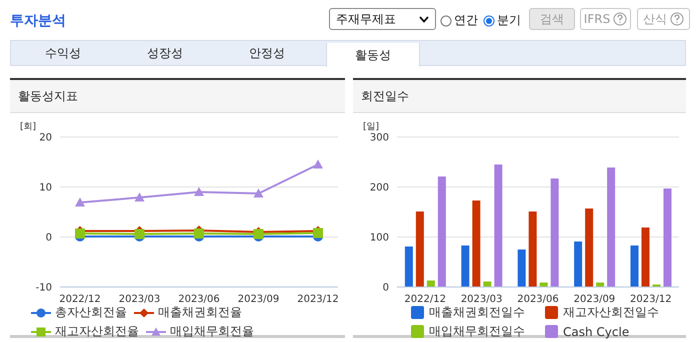  Describe the element at coordinates (97, 331) in the screenshot. I see `legend-label: 재고자산회전율` at that location.